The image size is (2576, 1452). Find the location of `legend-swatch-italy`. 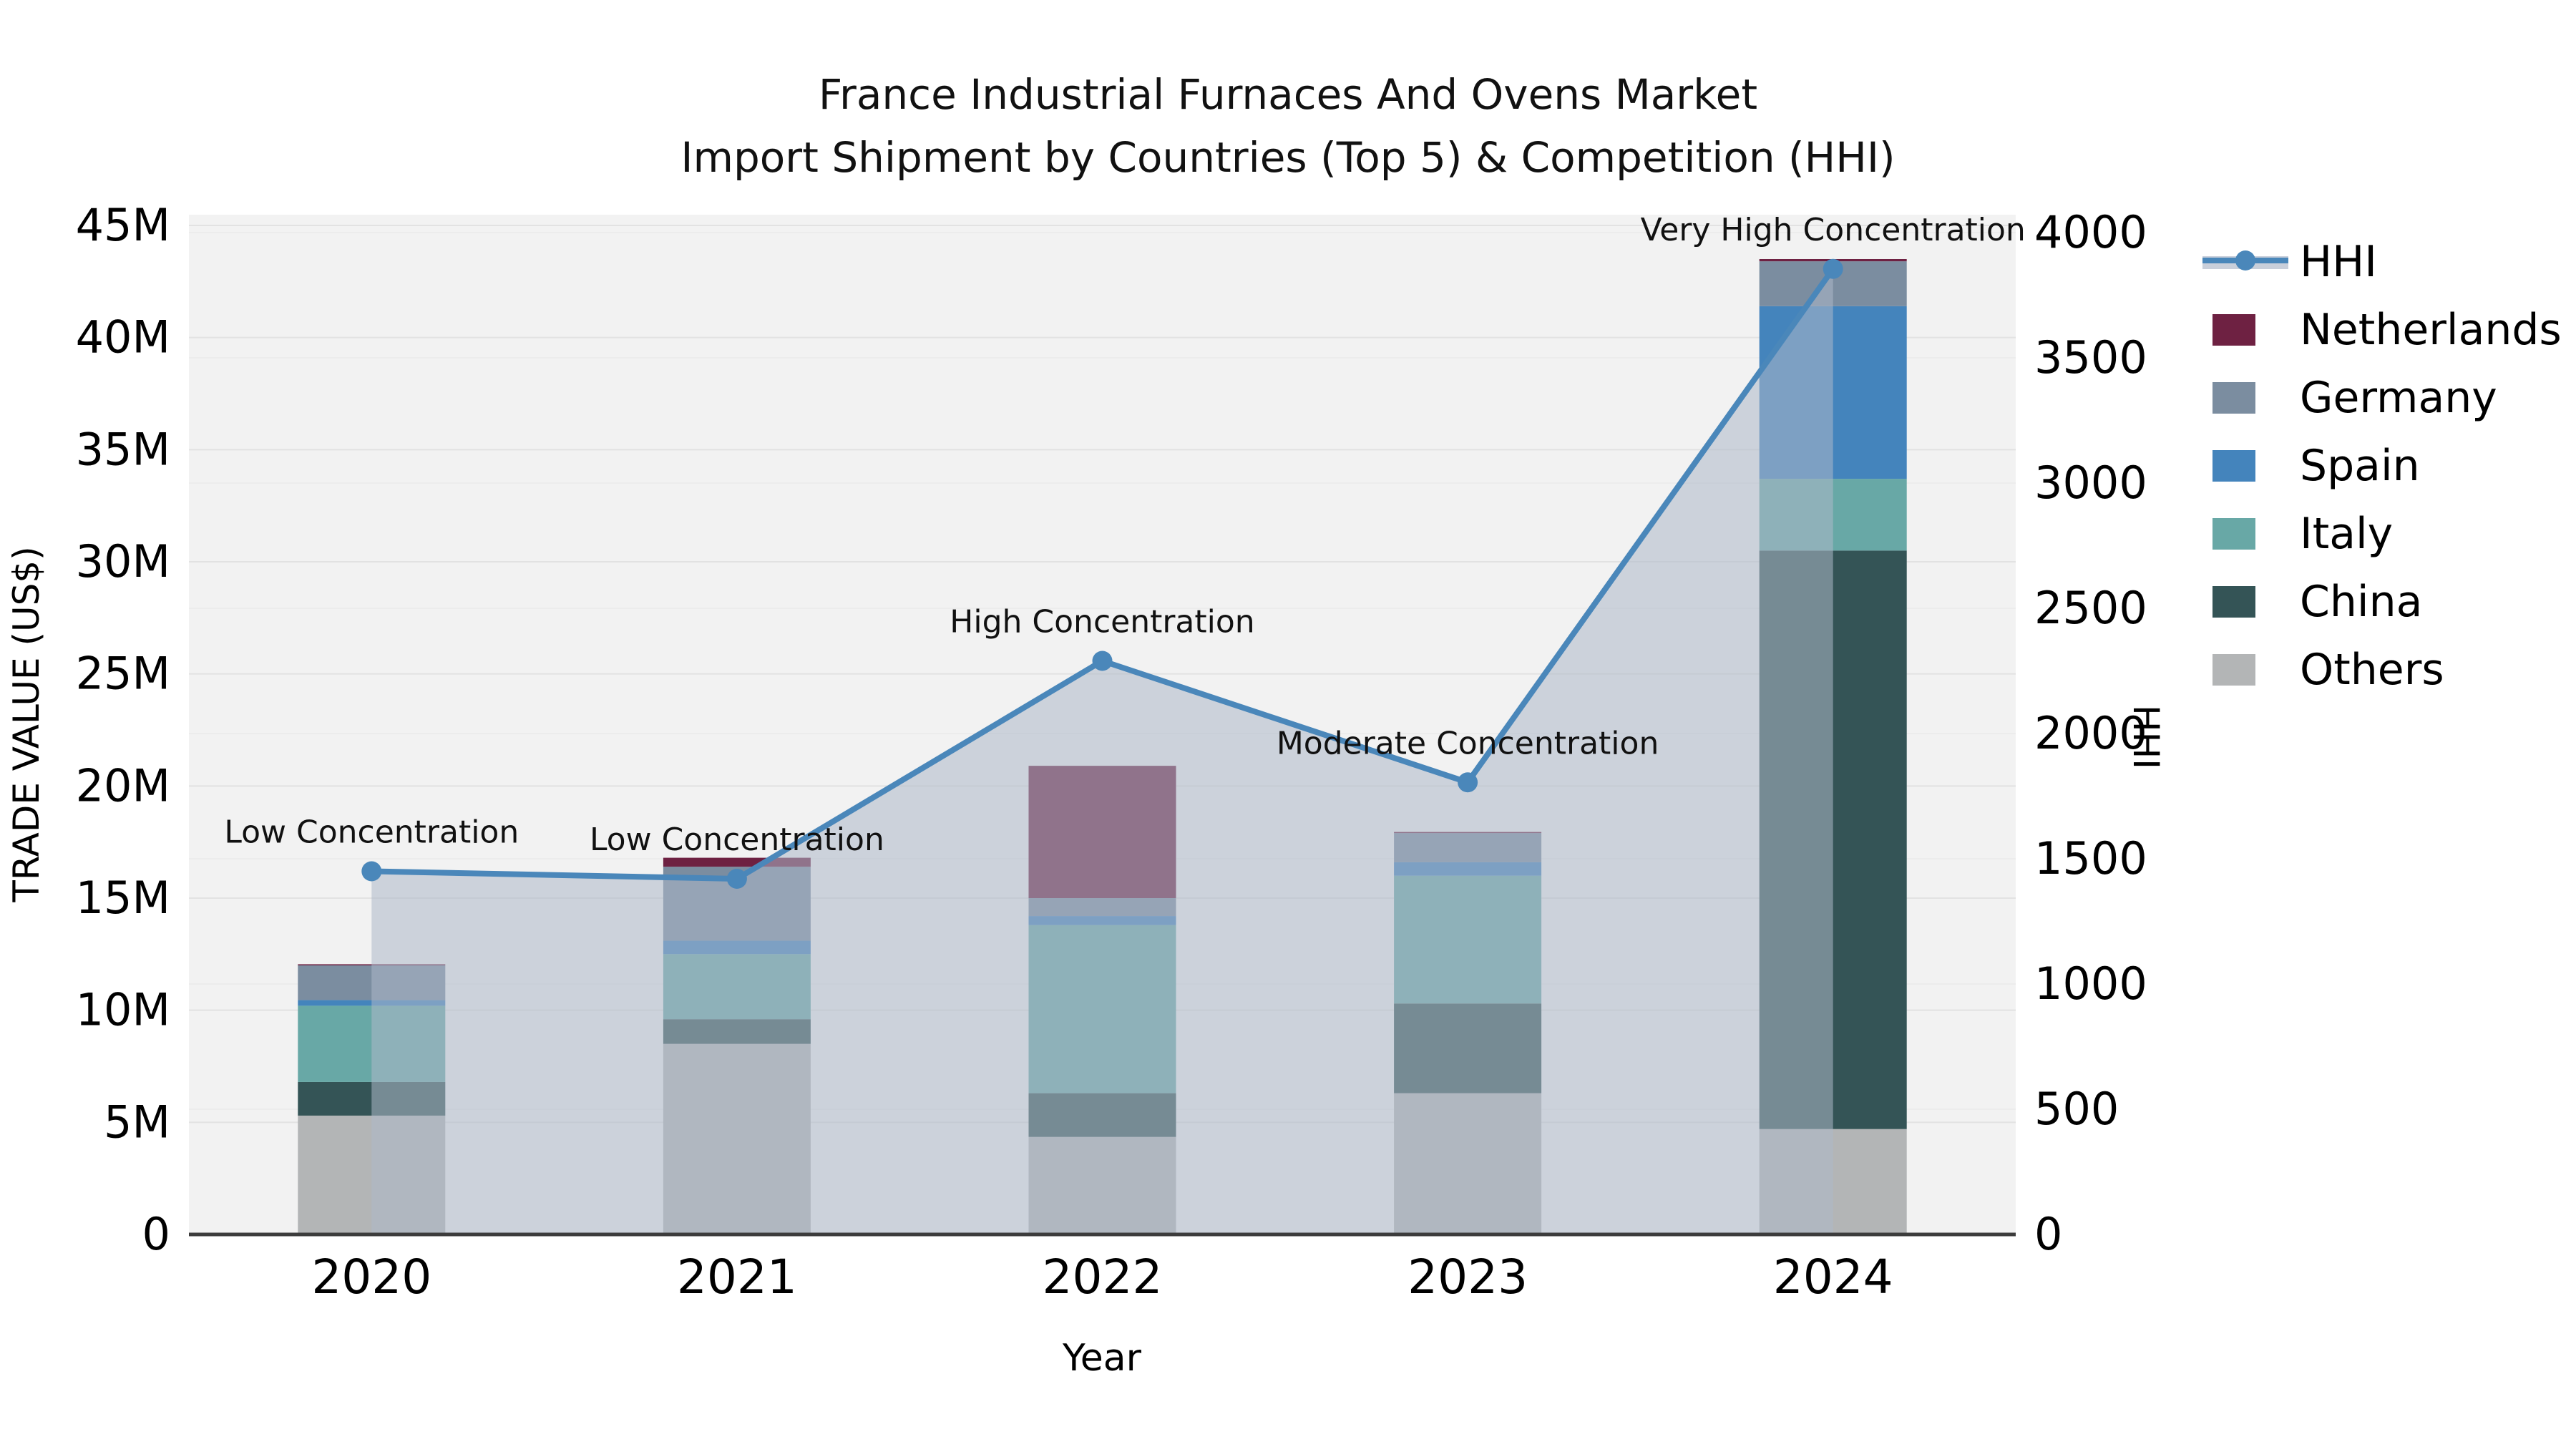

legend-swatch-italy is located at coordinates (2245, 533).